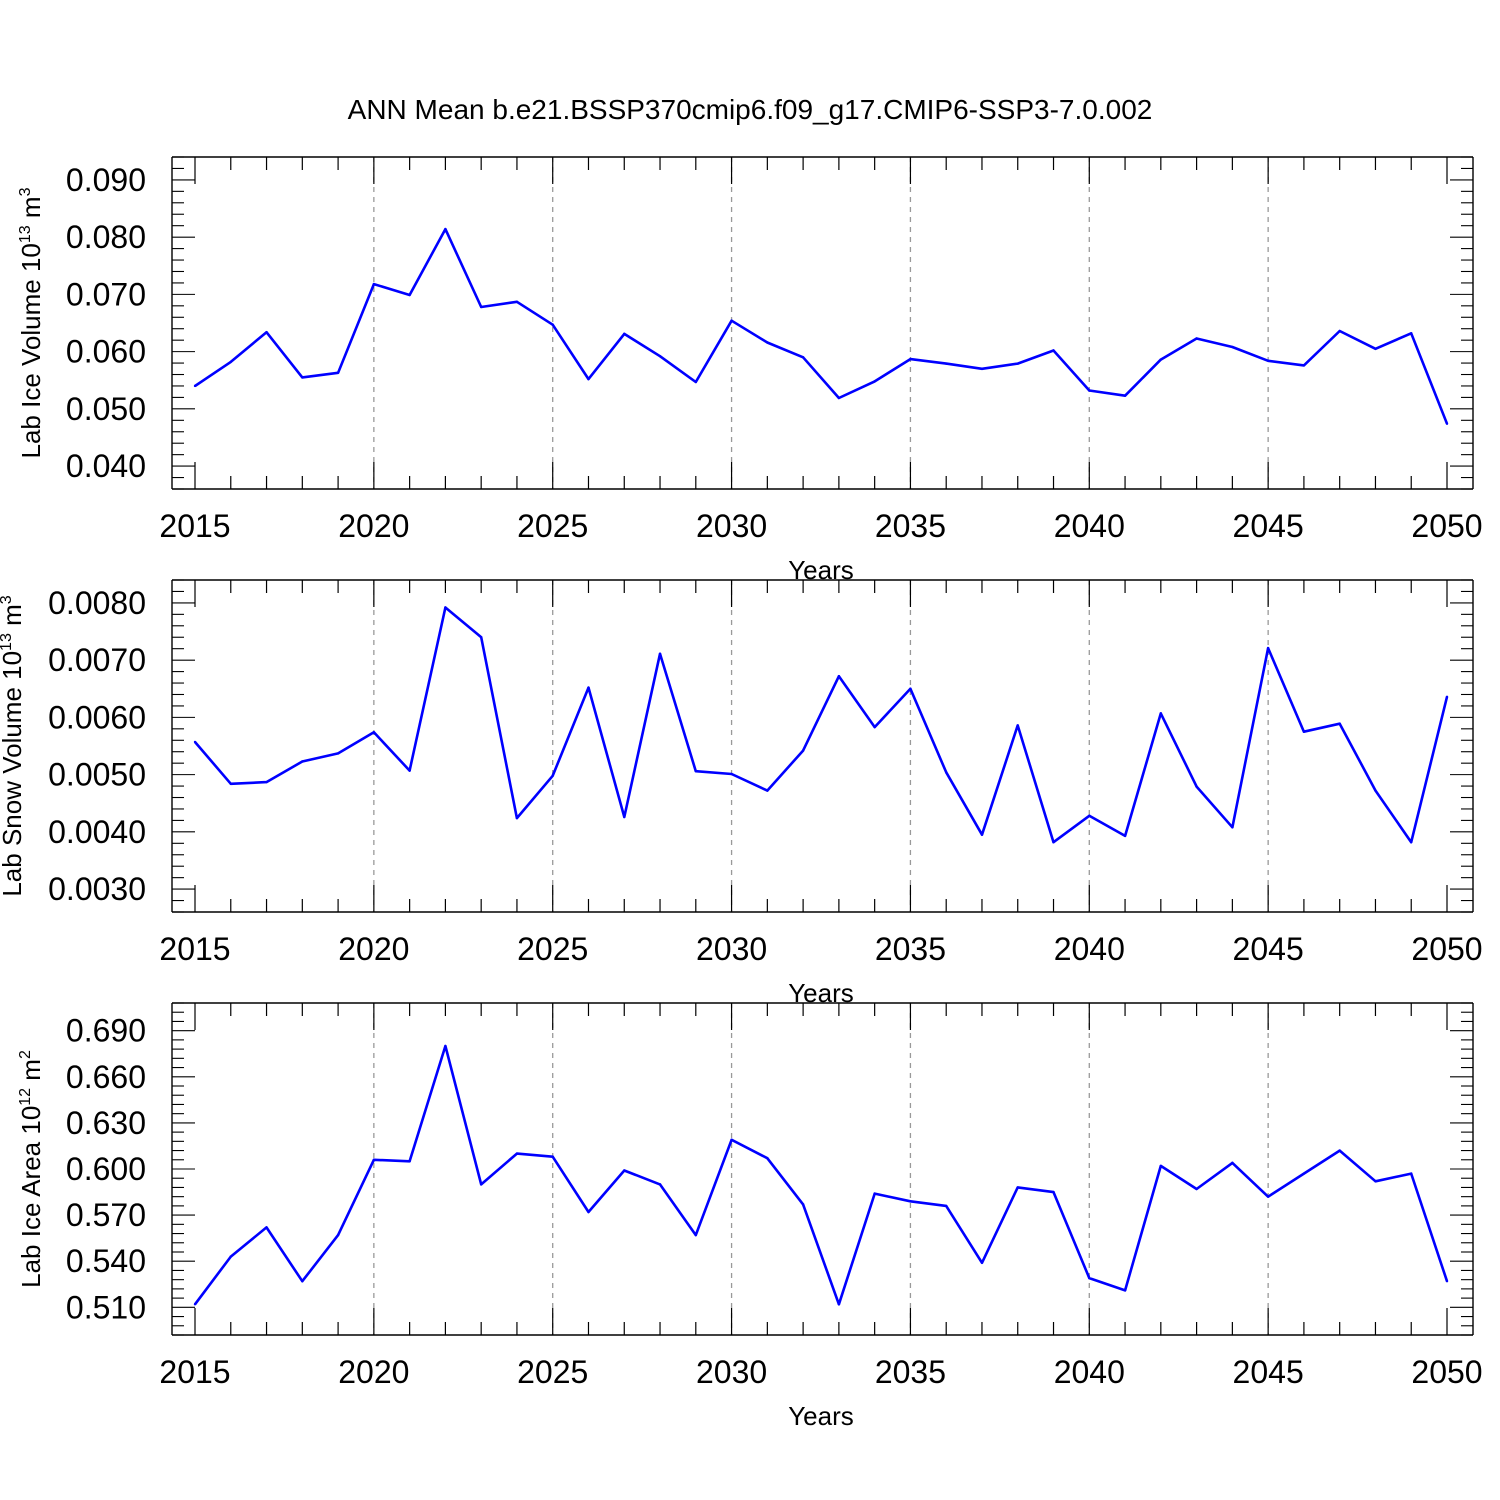 The height and width of the screenshot is (1500, 1500). What do you see at coordinates (106, 1031) in the screenshot?
I see `y-tick-label: 0.690` at bounding box center [106, 1031].